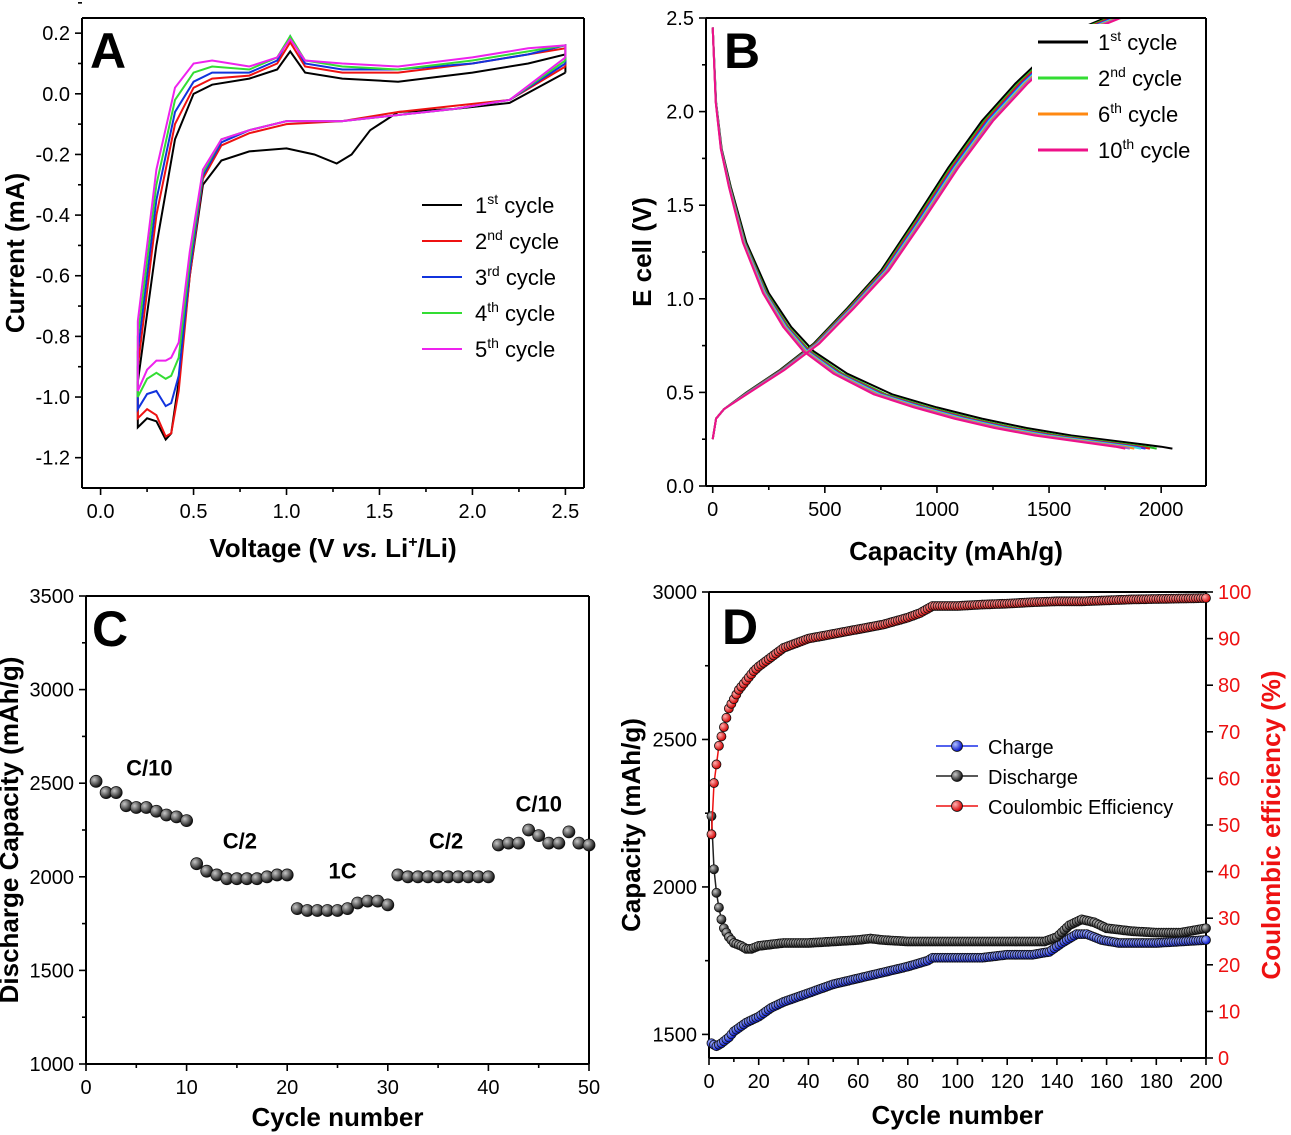 The image size is (1291, 1135). I want to click on y-tick-label: 1000, so click(52, 1065).